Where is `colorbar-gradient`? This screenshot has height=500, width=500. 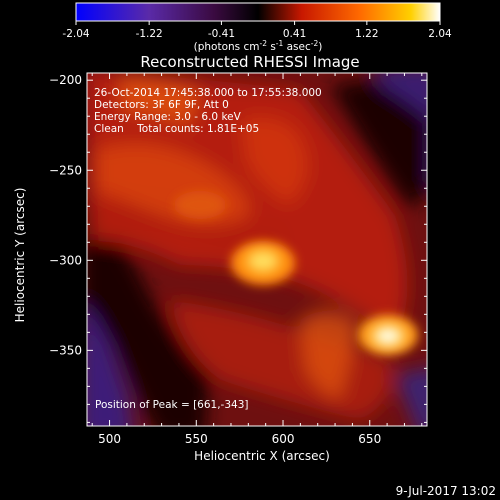 colorbar-gradient is located at coordinates (258, 12).